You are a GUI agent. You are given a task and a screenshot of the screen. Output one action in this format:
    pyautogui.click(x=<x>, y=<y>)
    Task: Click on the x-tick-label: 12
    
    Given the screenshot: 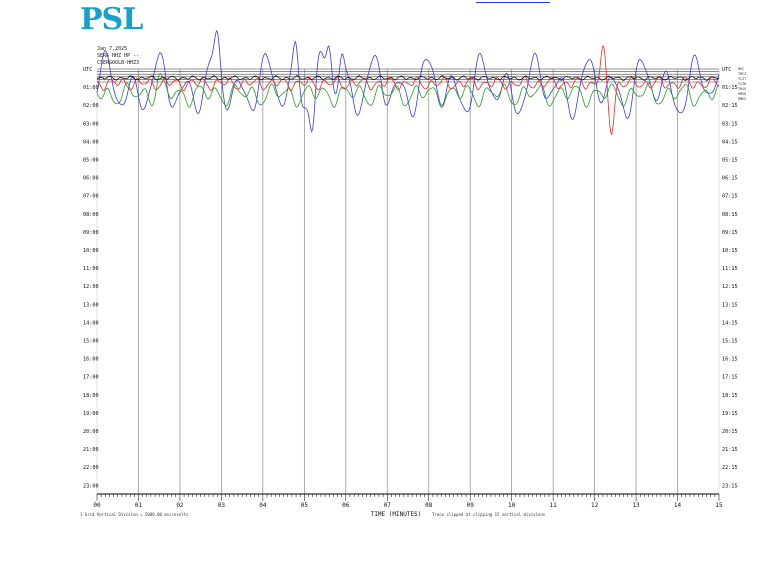 What is the action you would take?
    pyautogui.click(x=595, y=505)
    